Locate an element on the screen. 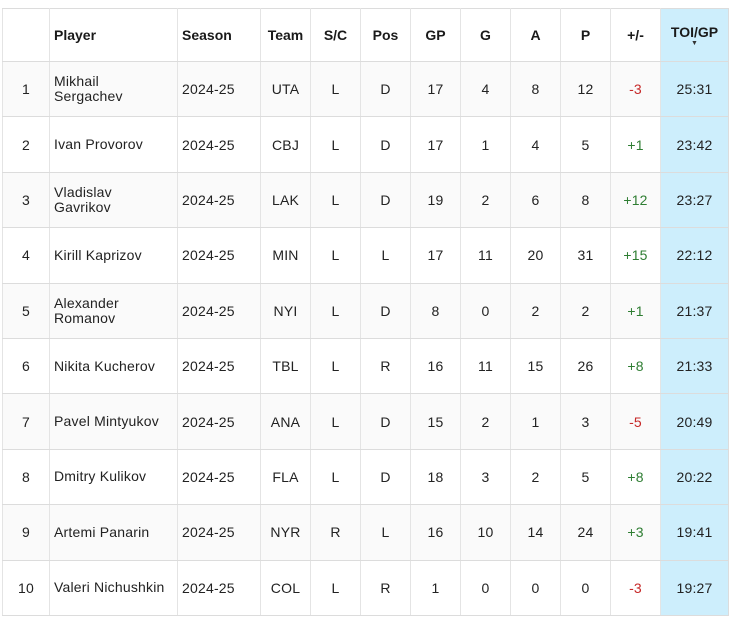  toi-cell: 19:27 is located at coordinates (694, 588).